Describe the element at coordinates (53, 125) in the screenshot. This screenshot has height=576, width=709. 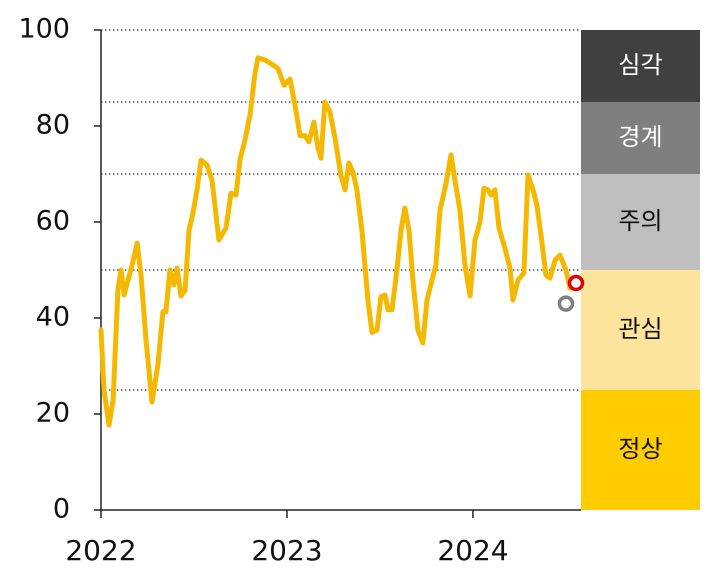
I see `y-tick-label: 80` at that location.